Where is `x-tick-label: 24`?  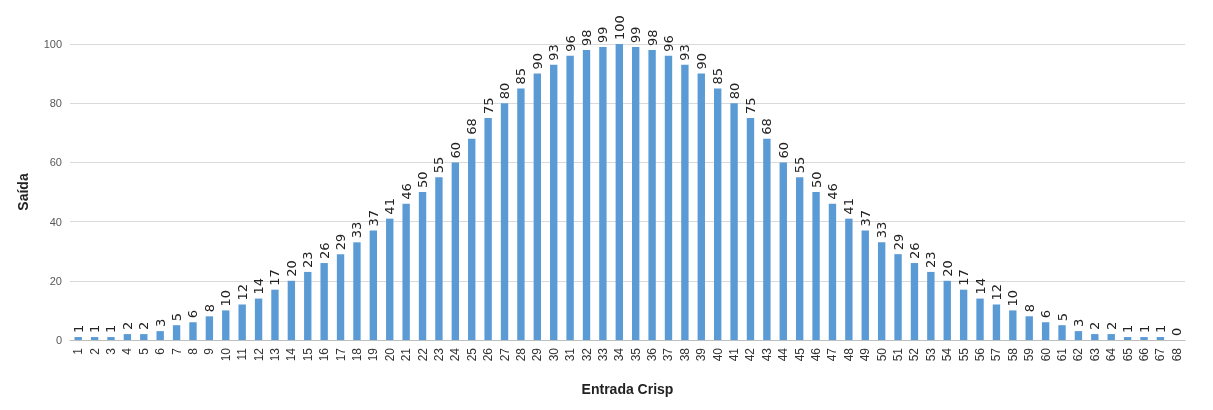 x-tick-label: 24 is located at coordinates (455, 354).